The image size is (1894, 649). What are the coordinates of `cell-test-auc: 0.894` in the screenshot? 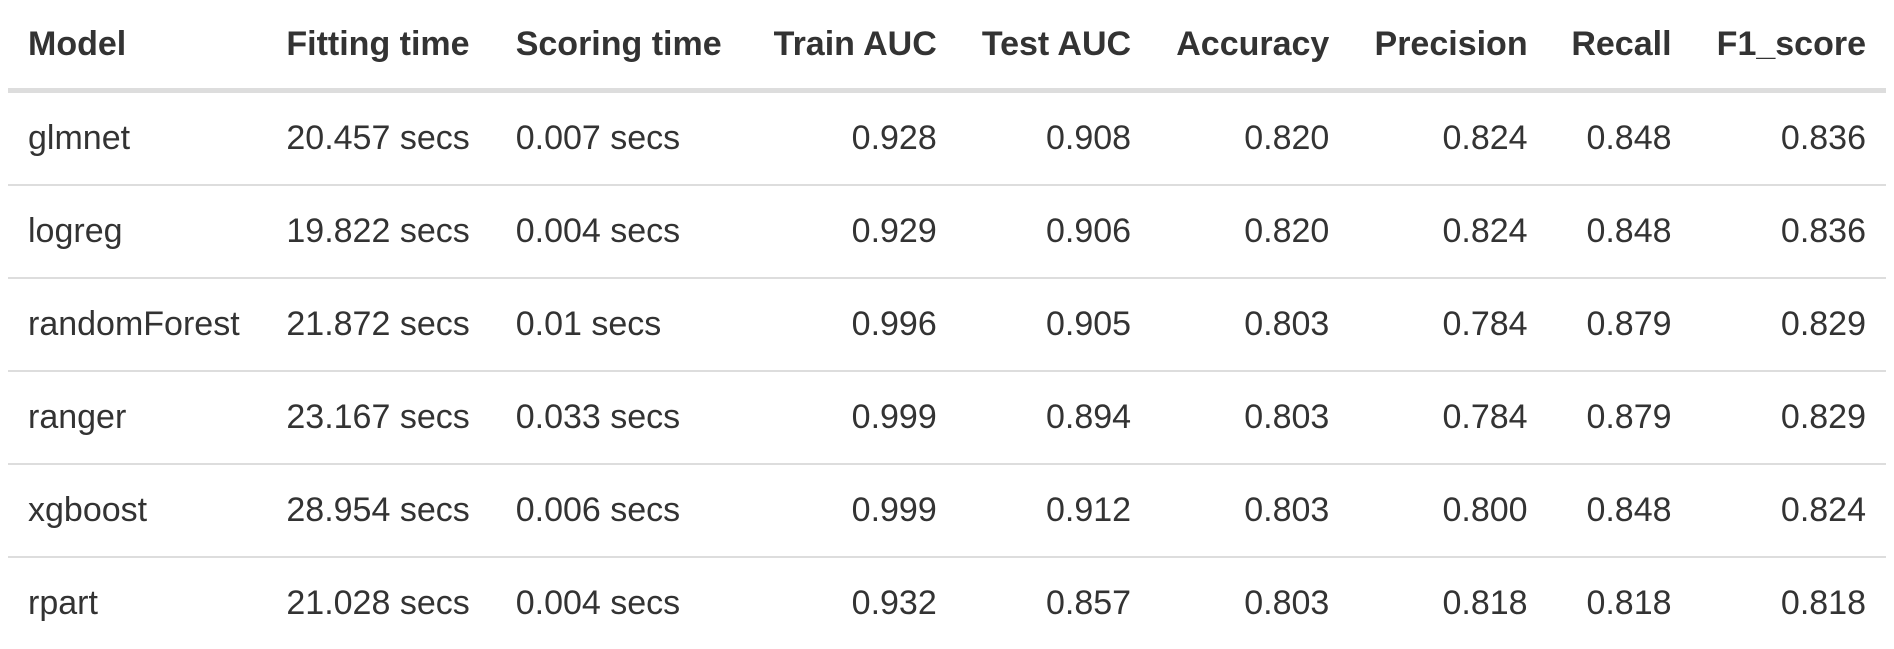 It's located at (1054, 417).